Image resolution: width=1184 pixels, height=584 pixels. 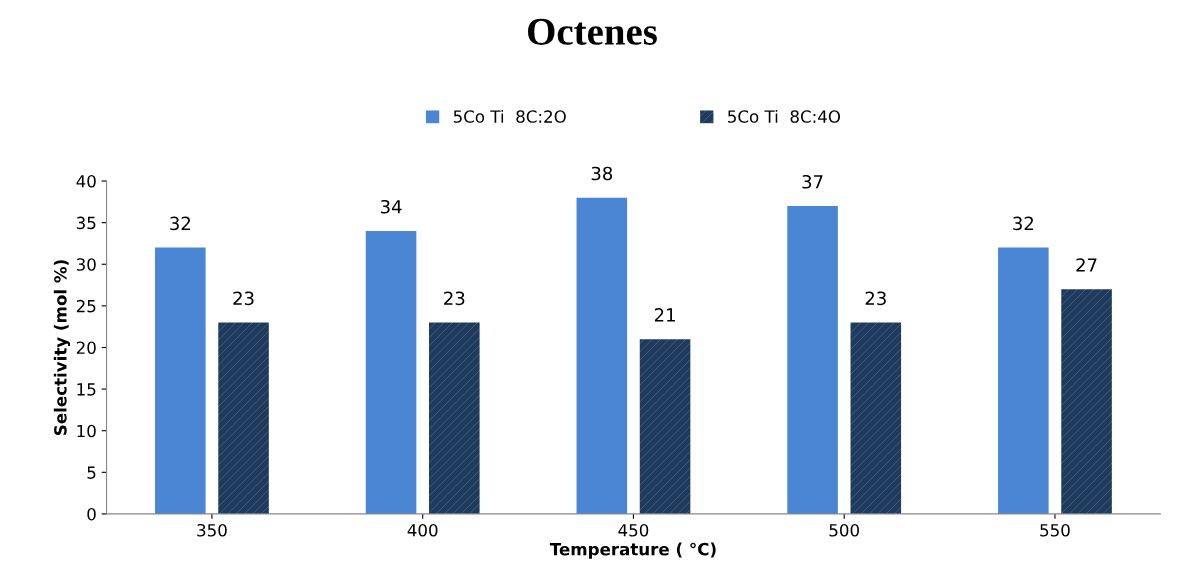 What do you see at coordinates (592, 31) in the screenshot?
I see `chart-title: Octenes` at bounding box center [592, 31].